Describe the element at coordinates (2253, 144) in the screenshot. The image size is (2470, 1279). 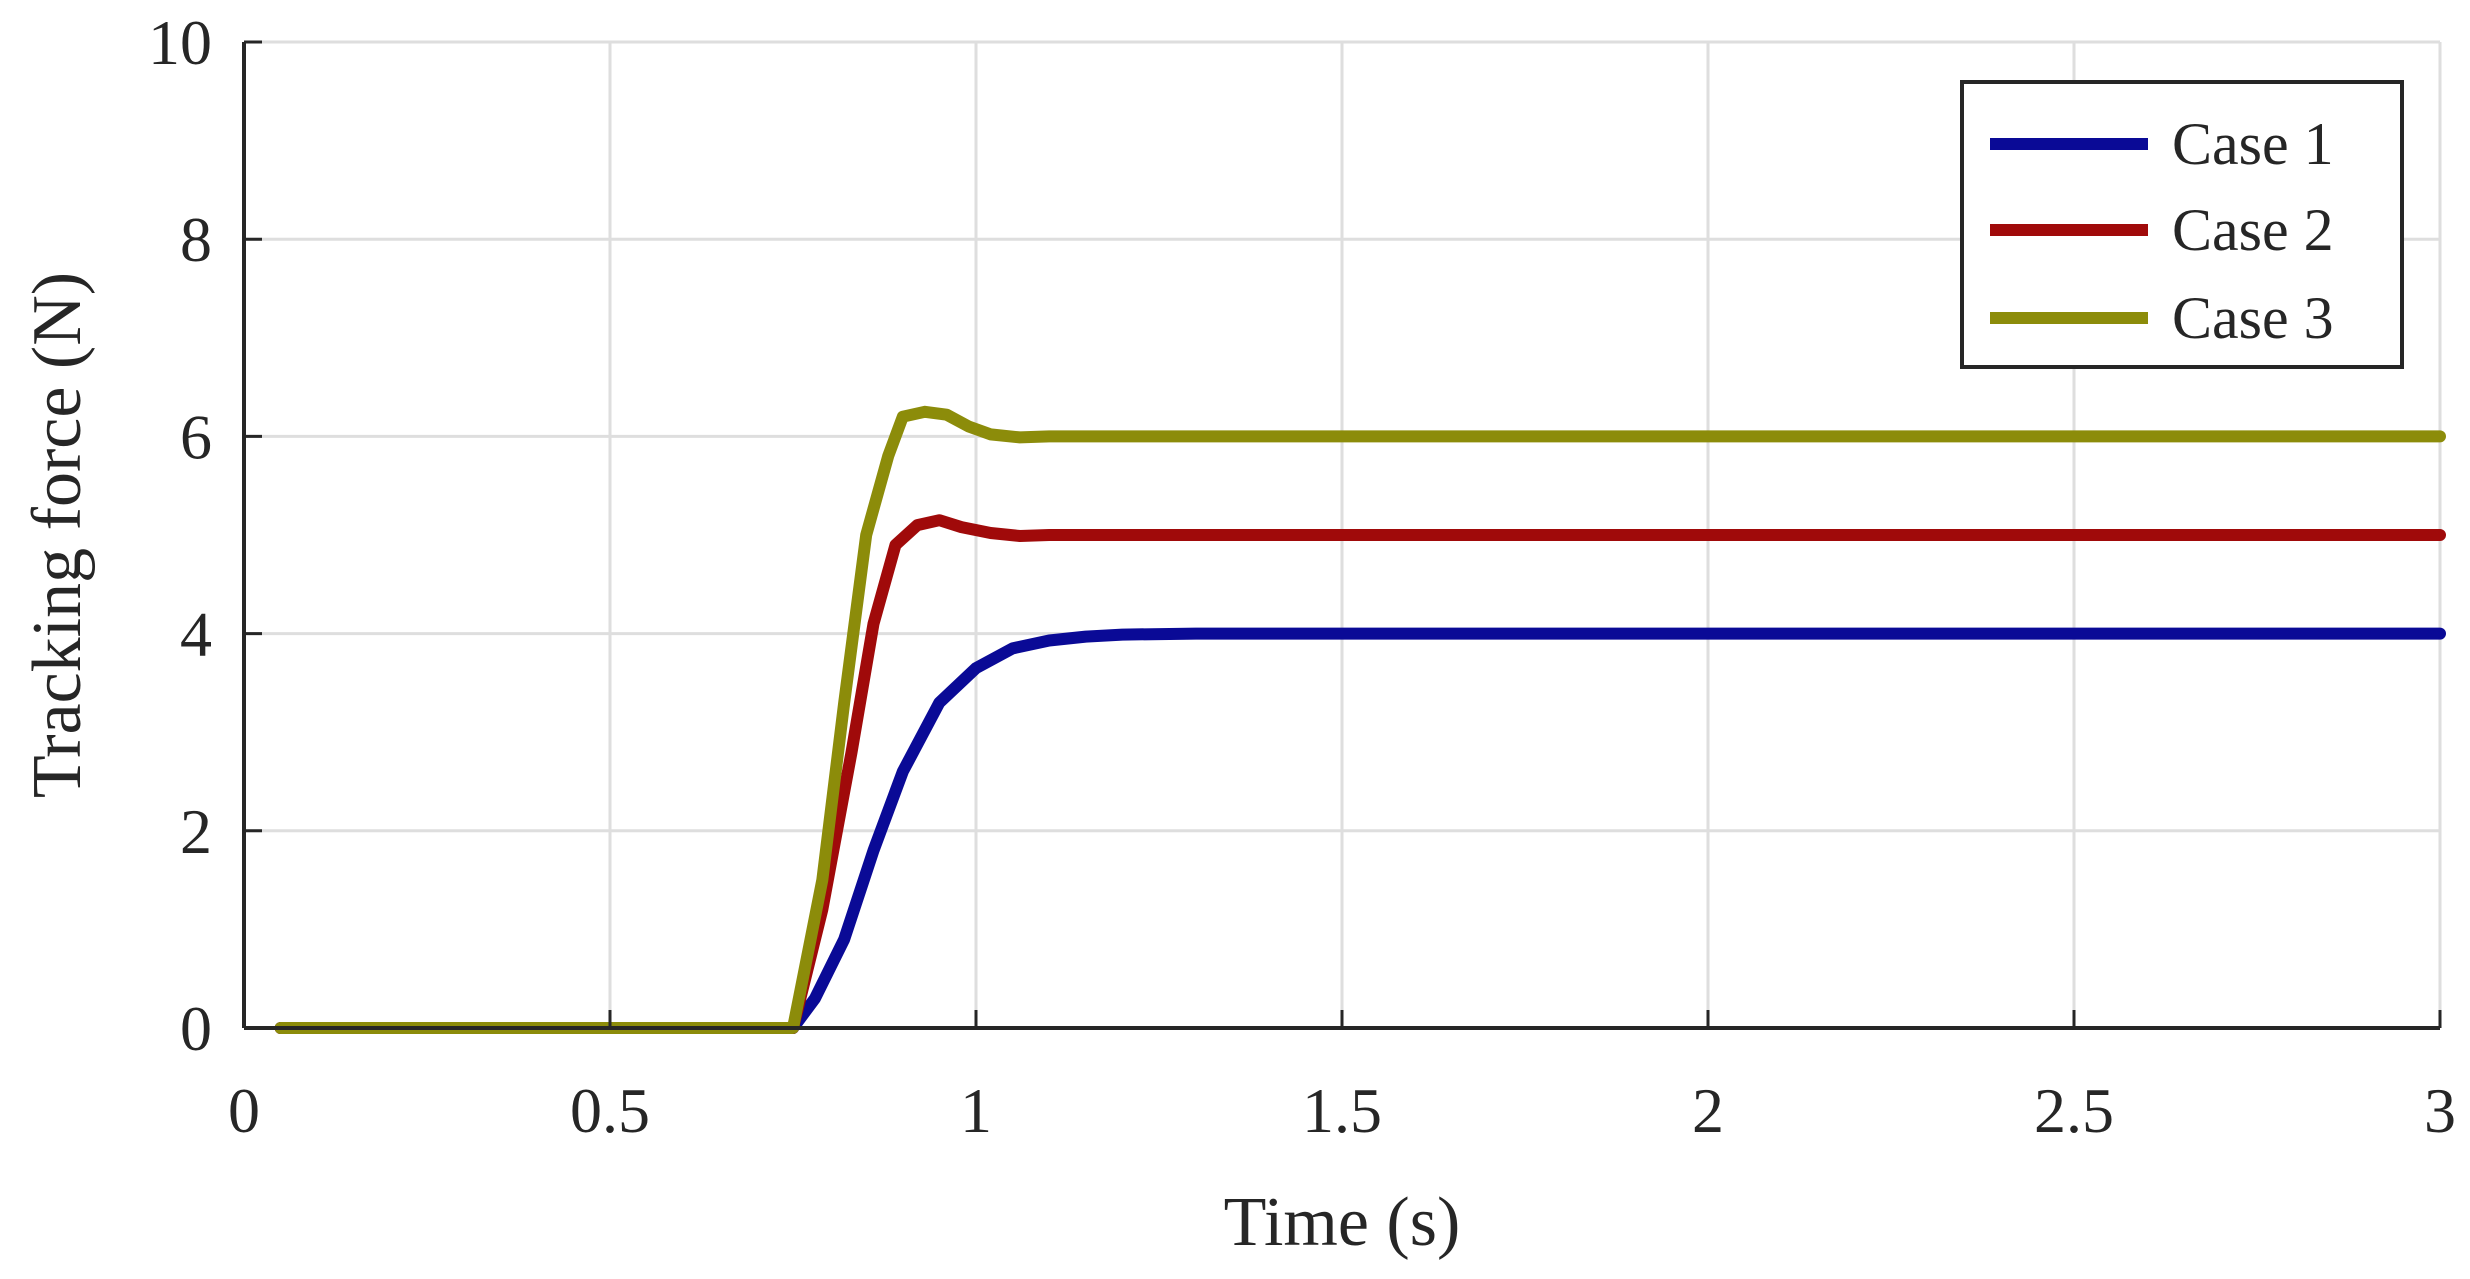
I see `legend-label-1: Case 1` at that location.